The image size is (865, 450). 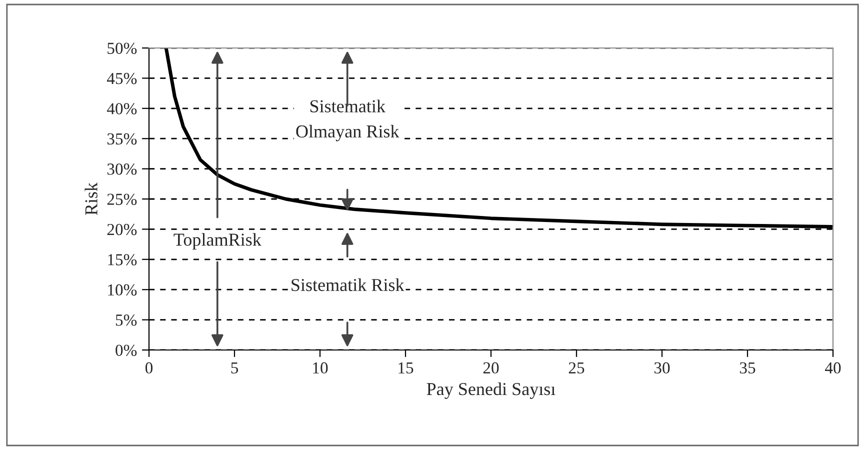 What do you see at coordinates (149, 368) in the screenshot?
I see `x-tick-label: 0` at bounding box center [149, 368].